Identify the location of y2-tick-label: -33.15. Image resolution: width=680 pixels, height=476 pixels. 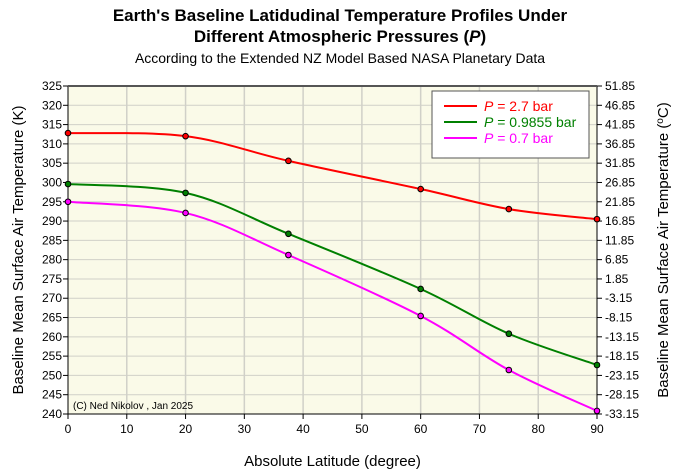
(622, 414).